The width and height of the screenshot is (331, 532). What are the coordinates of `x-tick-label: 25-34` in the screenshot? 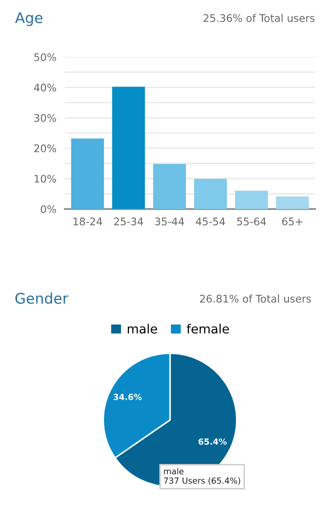 It's located at (129, 222).